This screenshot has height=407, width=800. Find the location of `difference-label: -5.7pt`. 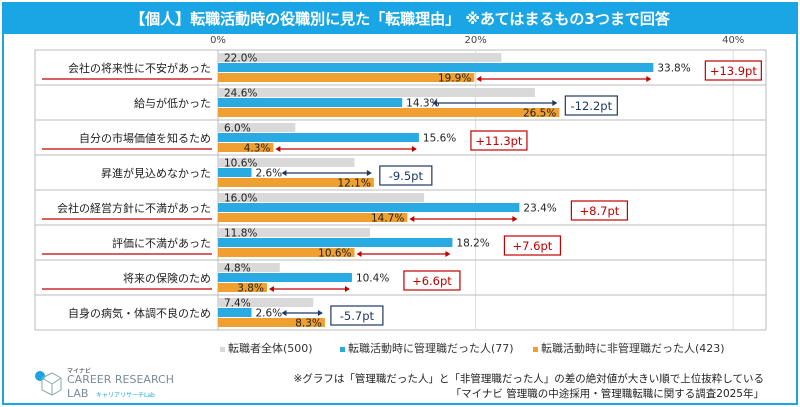

difference-label: -5.7pt is located at coordinates (357, 316).